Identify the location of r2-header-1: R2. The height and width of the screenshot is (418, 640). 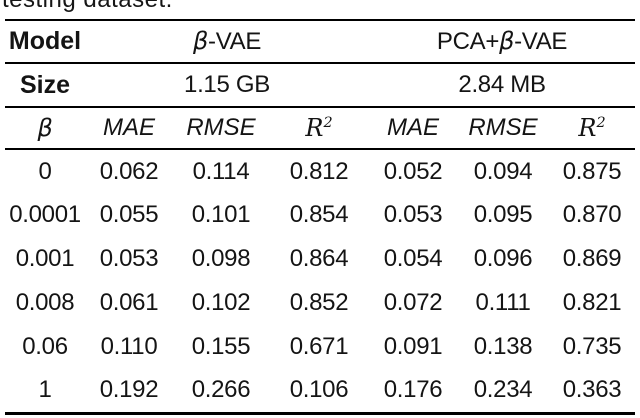
(319, 128).